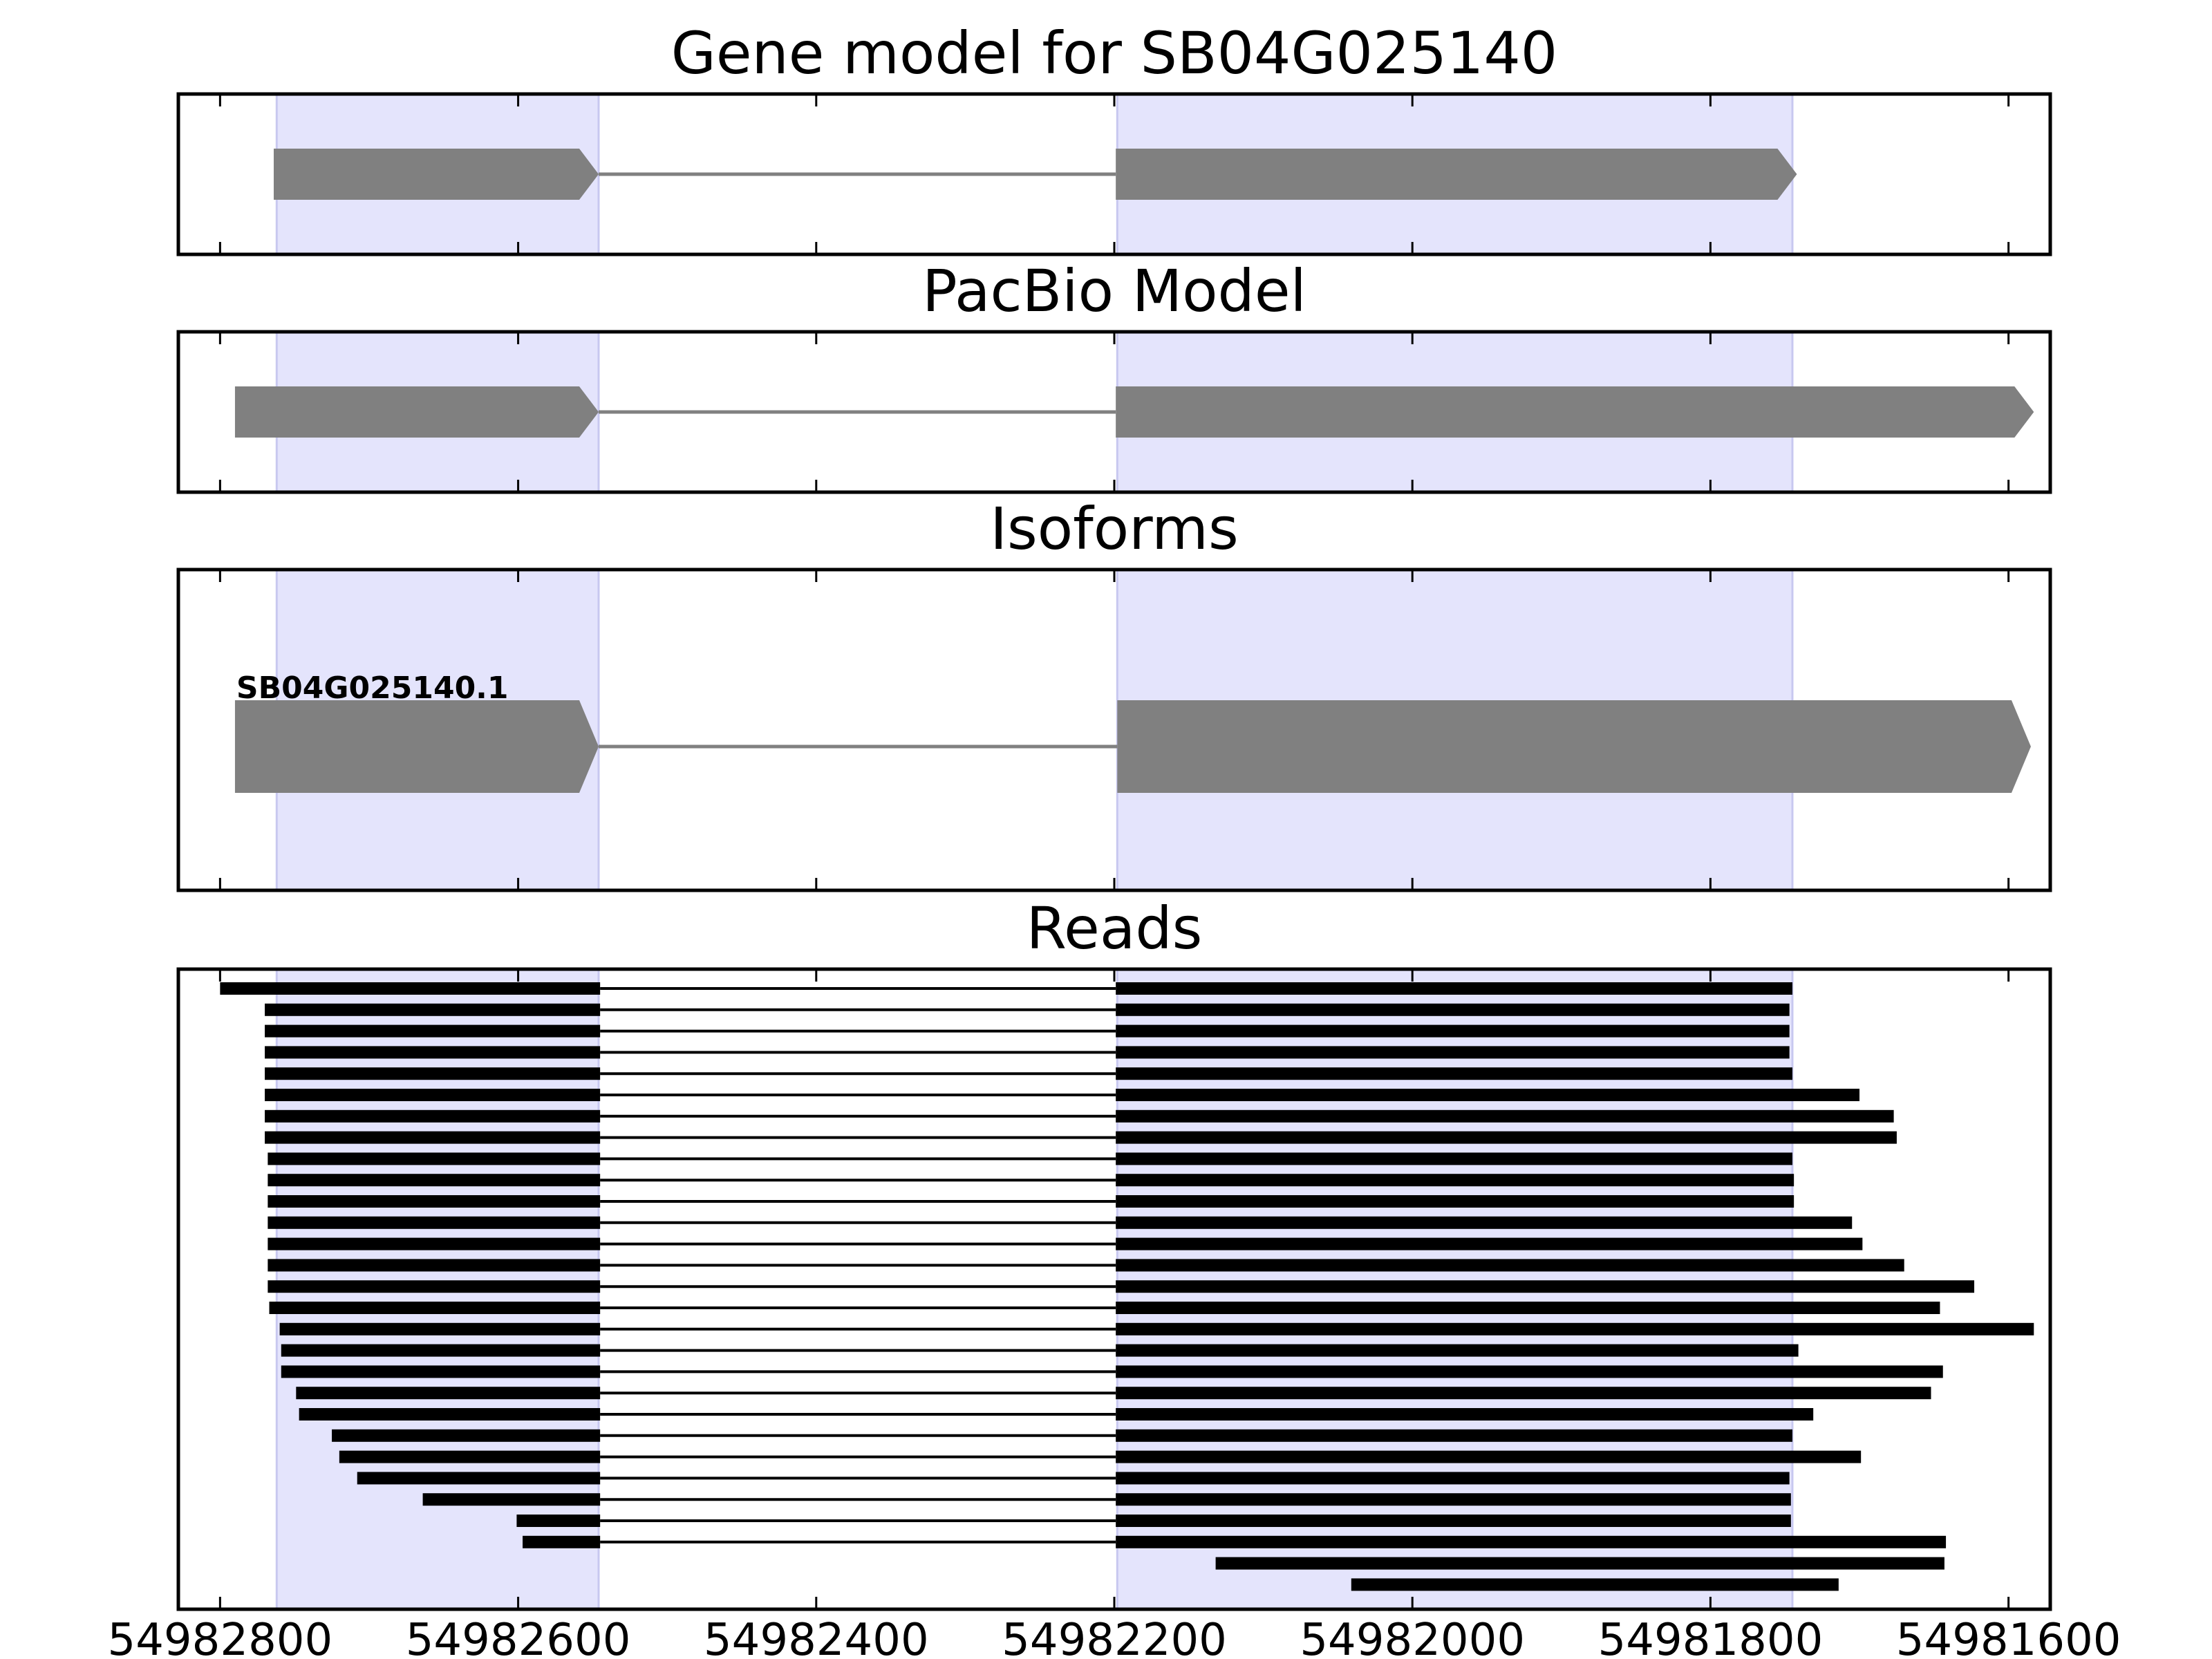  What do you see at coordinates (1114, 529) in the screenshot?
I see `panel-title-isoforms: Isoforms` at bounding box center [1114, 529].